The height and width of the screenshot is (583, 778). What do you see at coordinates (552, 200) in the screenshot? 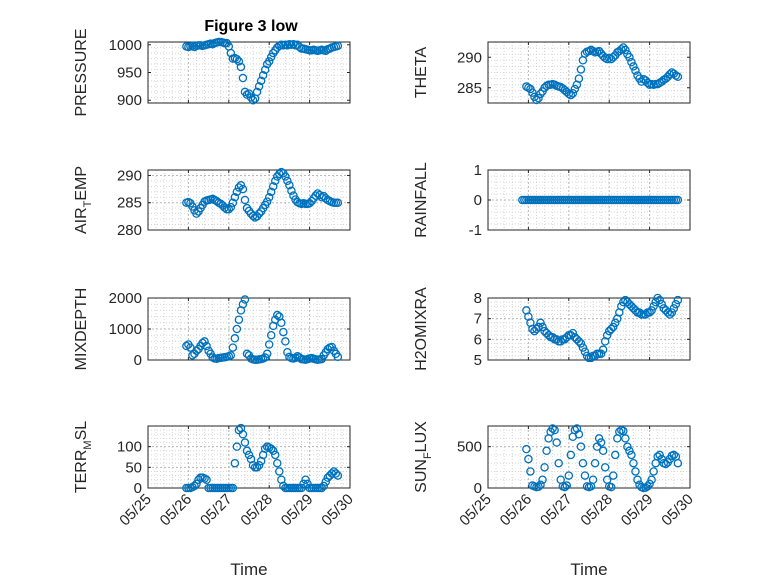
I see `subplot-rainfall: -1 0 1 RAINFALL` at bounding box center [552, 200].